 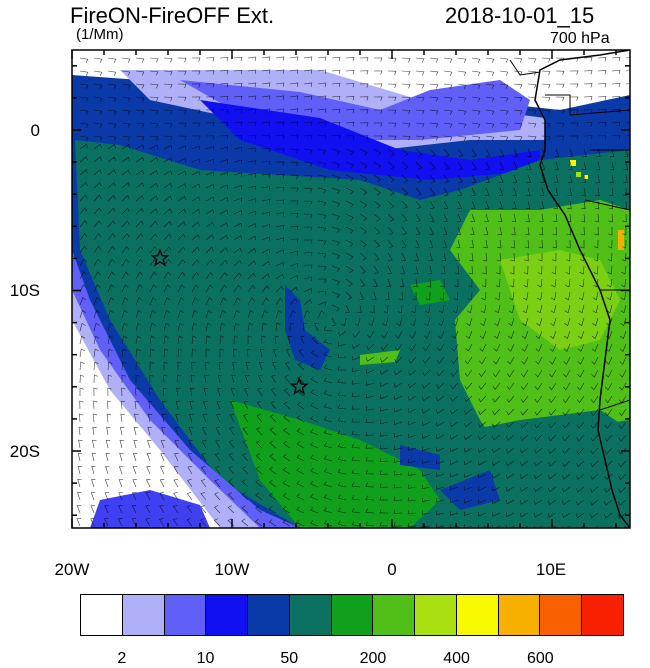 What do you see at coordinates (25, 291) in the screenshot?
I see `lat-axis-labels: 0 10S 20S` at bounding box center [25, 291].